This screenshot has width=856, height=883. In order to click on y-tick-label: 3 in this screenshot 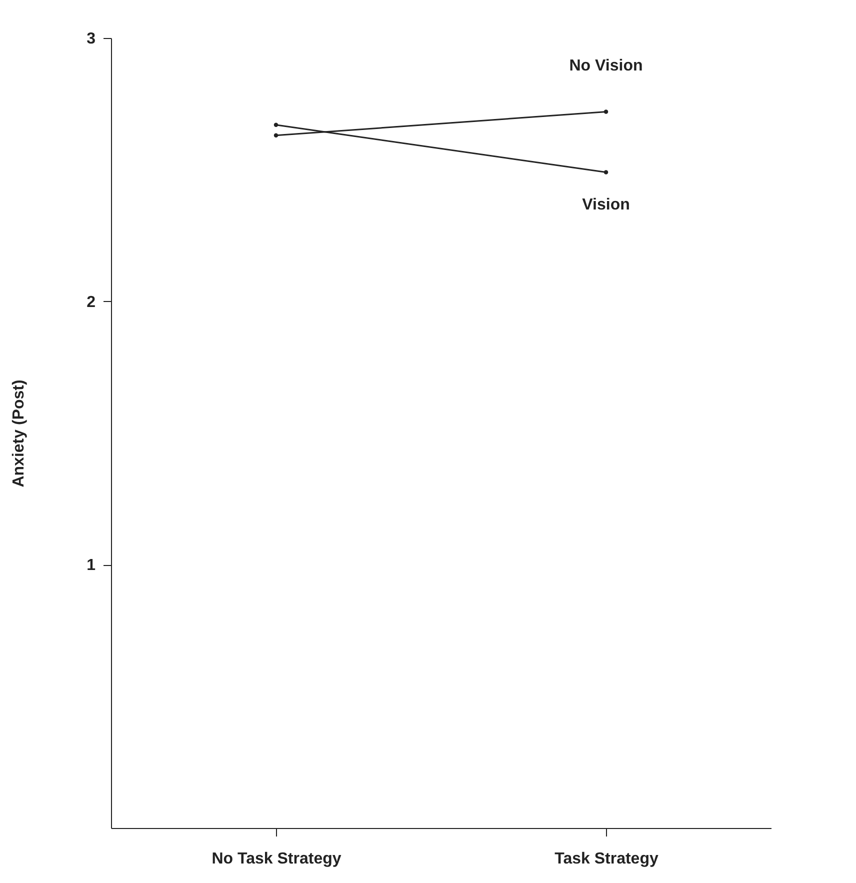, I will do `click(91, 39)`.